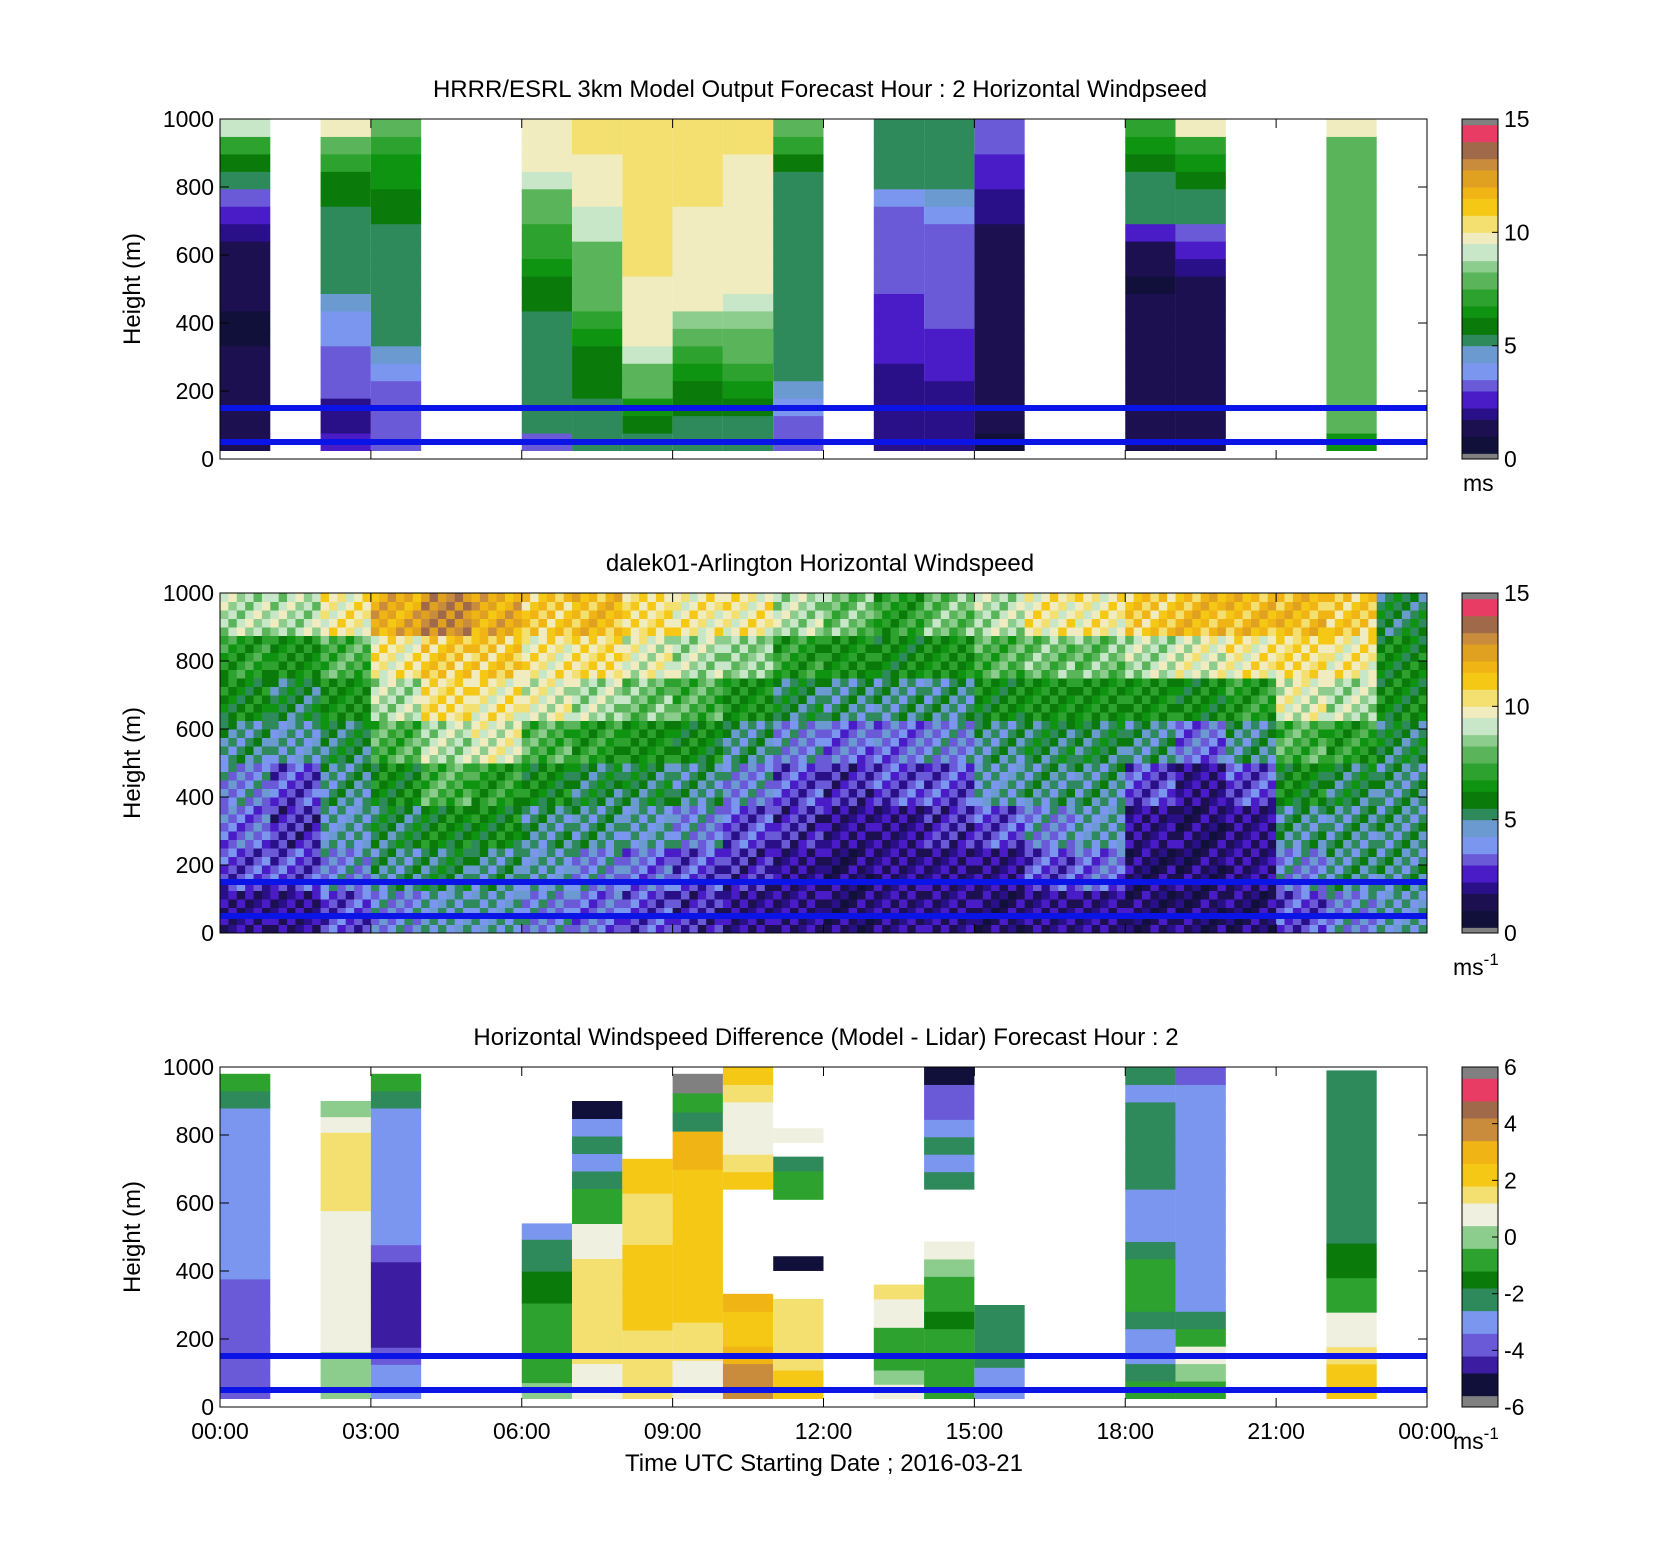  Describe the element at coordinates (920, 861) in the screenshot. I see `heatmap-cell-band13-s5-r1-q3` at that location.